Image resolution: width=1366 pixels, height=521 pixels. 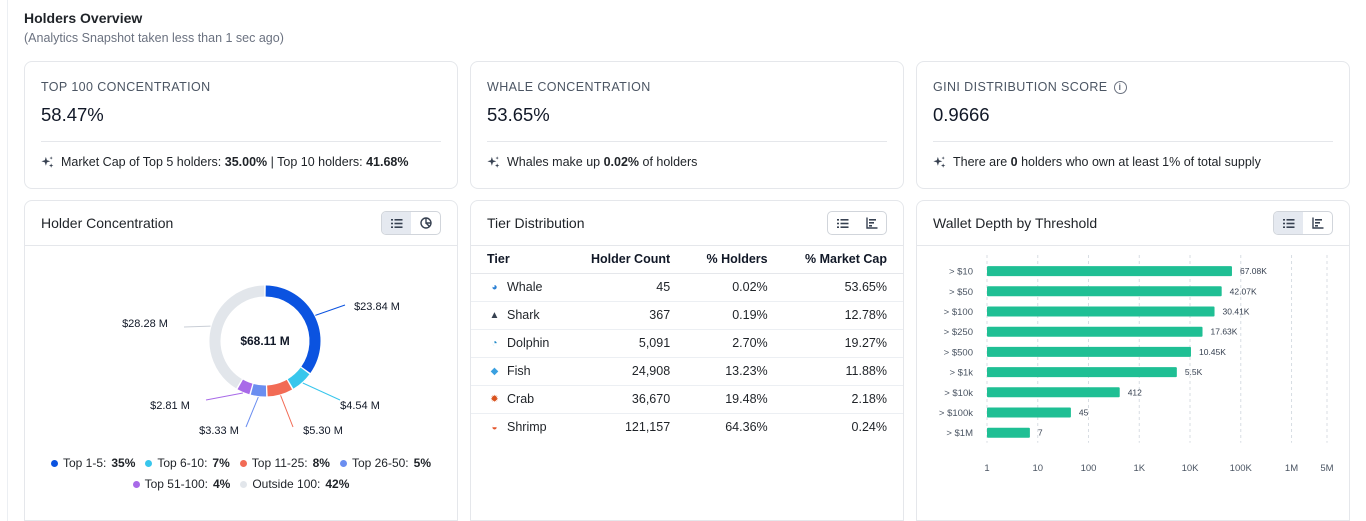 I want to click on market-cap-pct-cell: 2.18%, so click(x=843, y=399).